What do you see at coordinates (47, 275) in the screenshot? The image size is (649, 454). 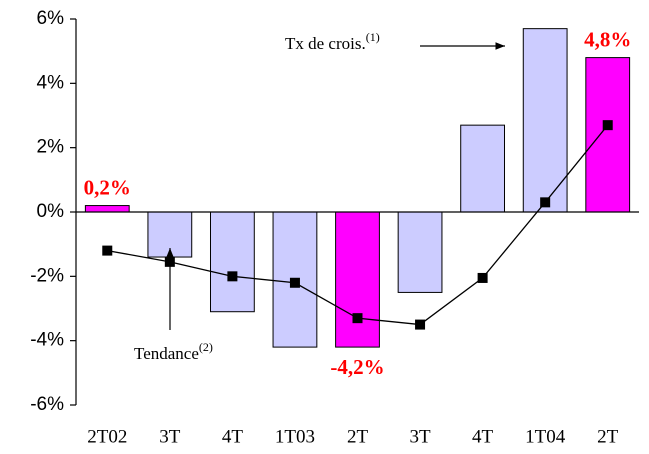 I see `y-tick-label: -2%` at bounding box center [47, 275].